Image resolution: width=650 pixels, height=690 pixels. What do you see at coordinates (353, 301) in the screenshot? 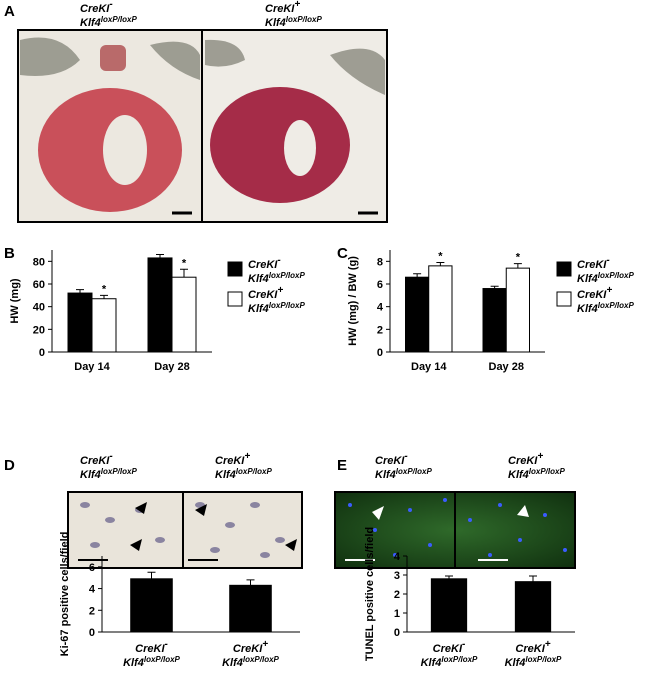
I see `y-axis-label: HW (mg) / BW (g)` at bounding box center [353, 301].